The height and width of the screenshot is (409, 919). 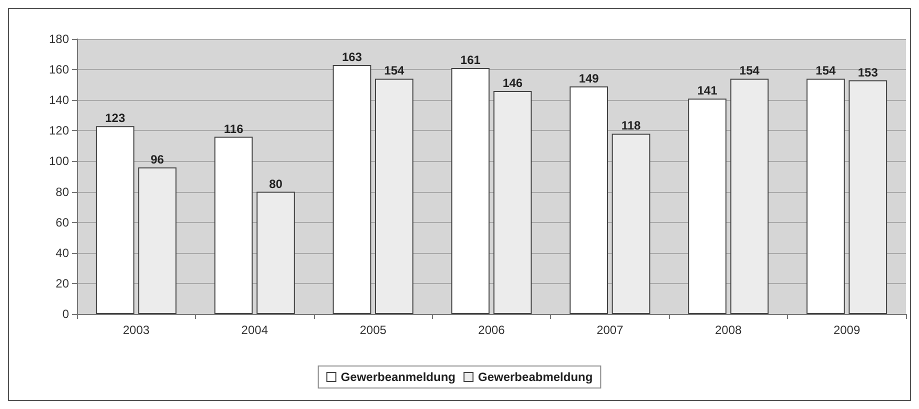 What do you see at coordinates (512, 83) in the screenshot?
I see `data-label: 146` at bounding box center [512, 83].